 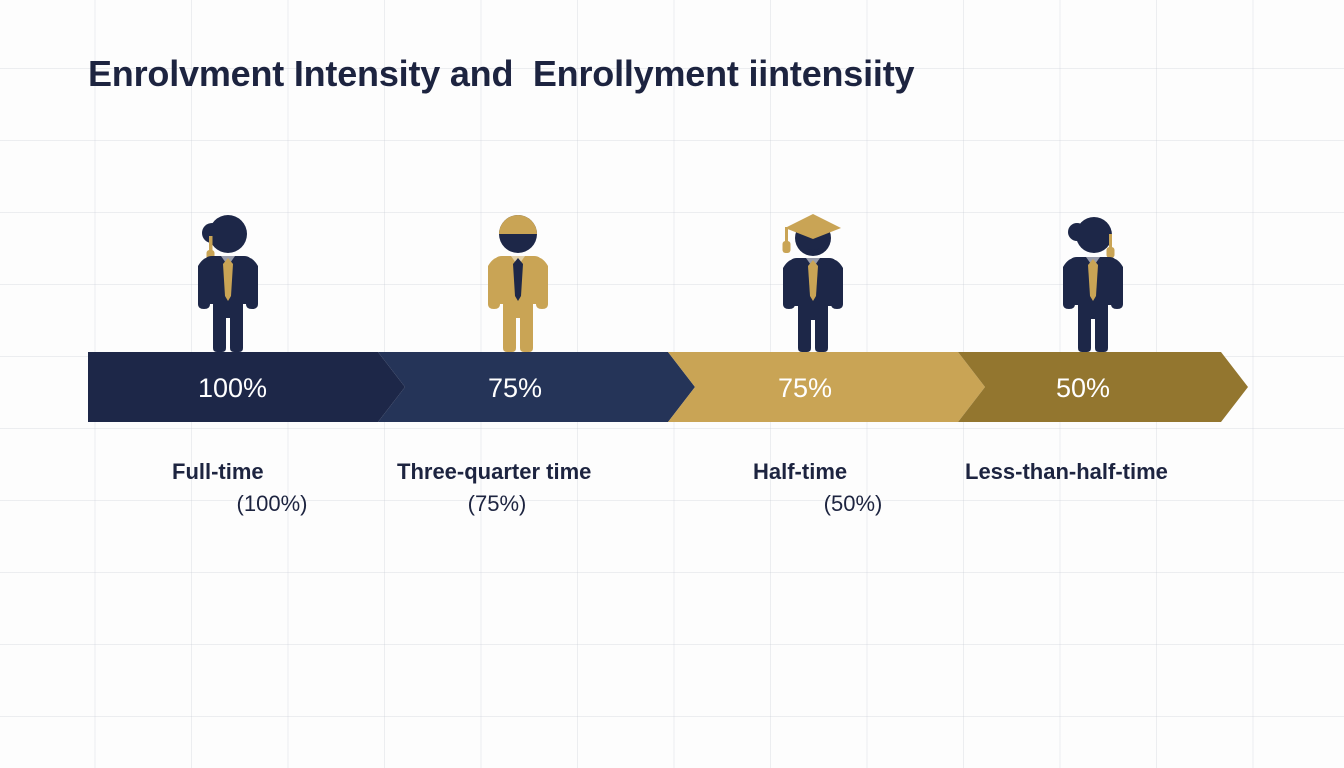 I want to click on figure-three-quarter-time, so click(x=518, y=282).